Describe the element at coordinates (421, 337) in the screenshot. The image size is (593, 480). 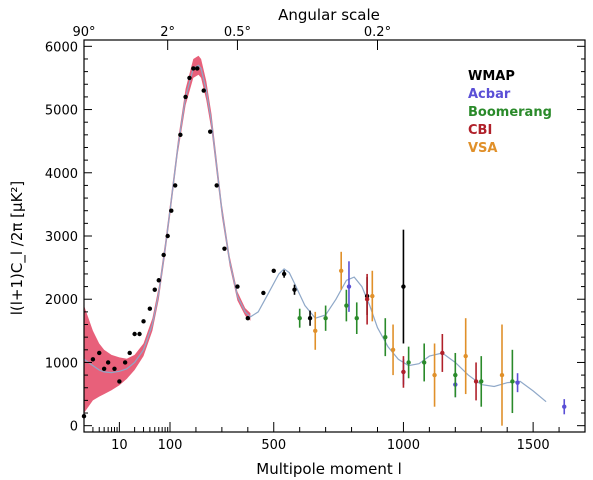
I see `series-cbi` at that location.